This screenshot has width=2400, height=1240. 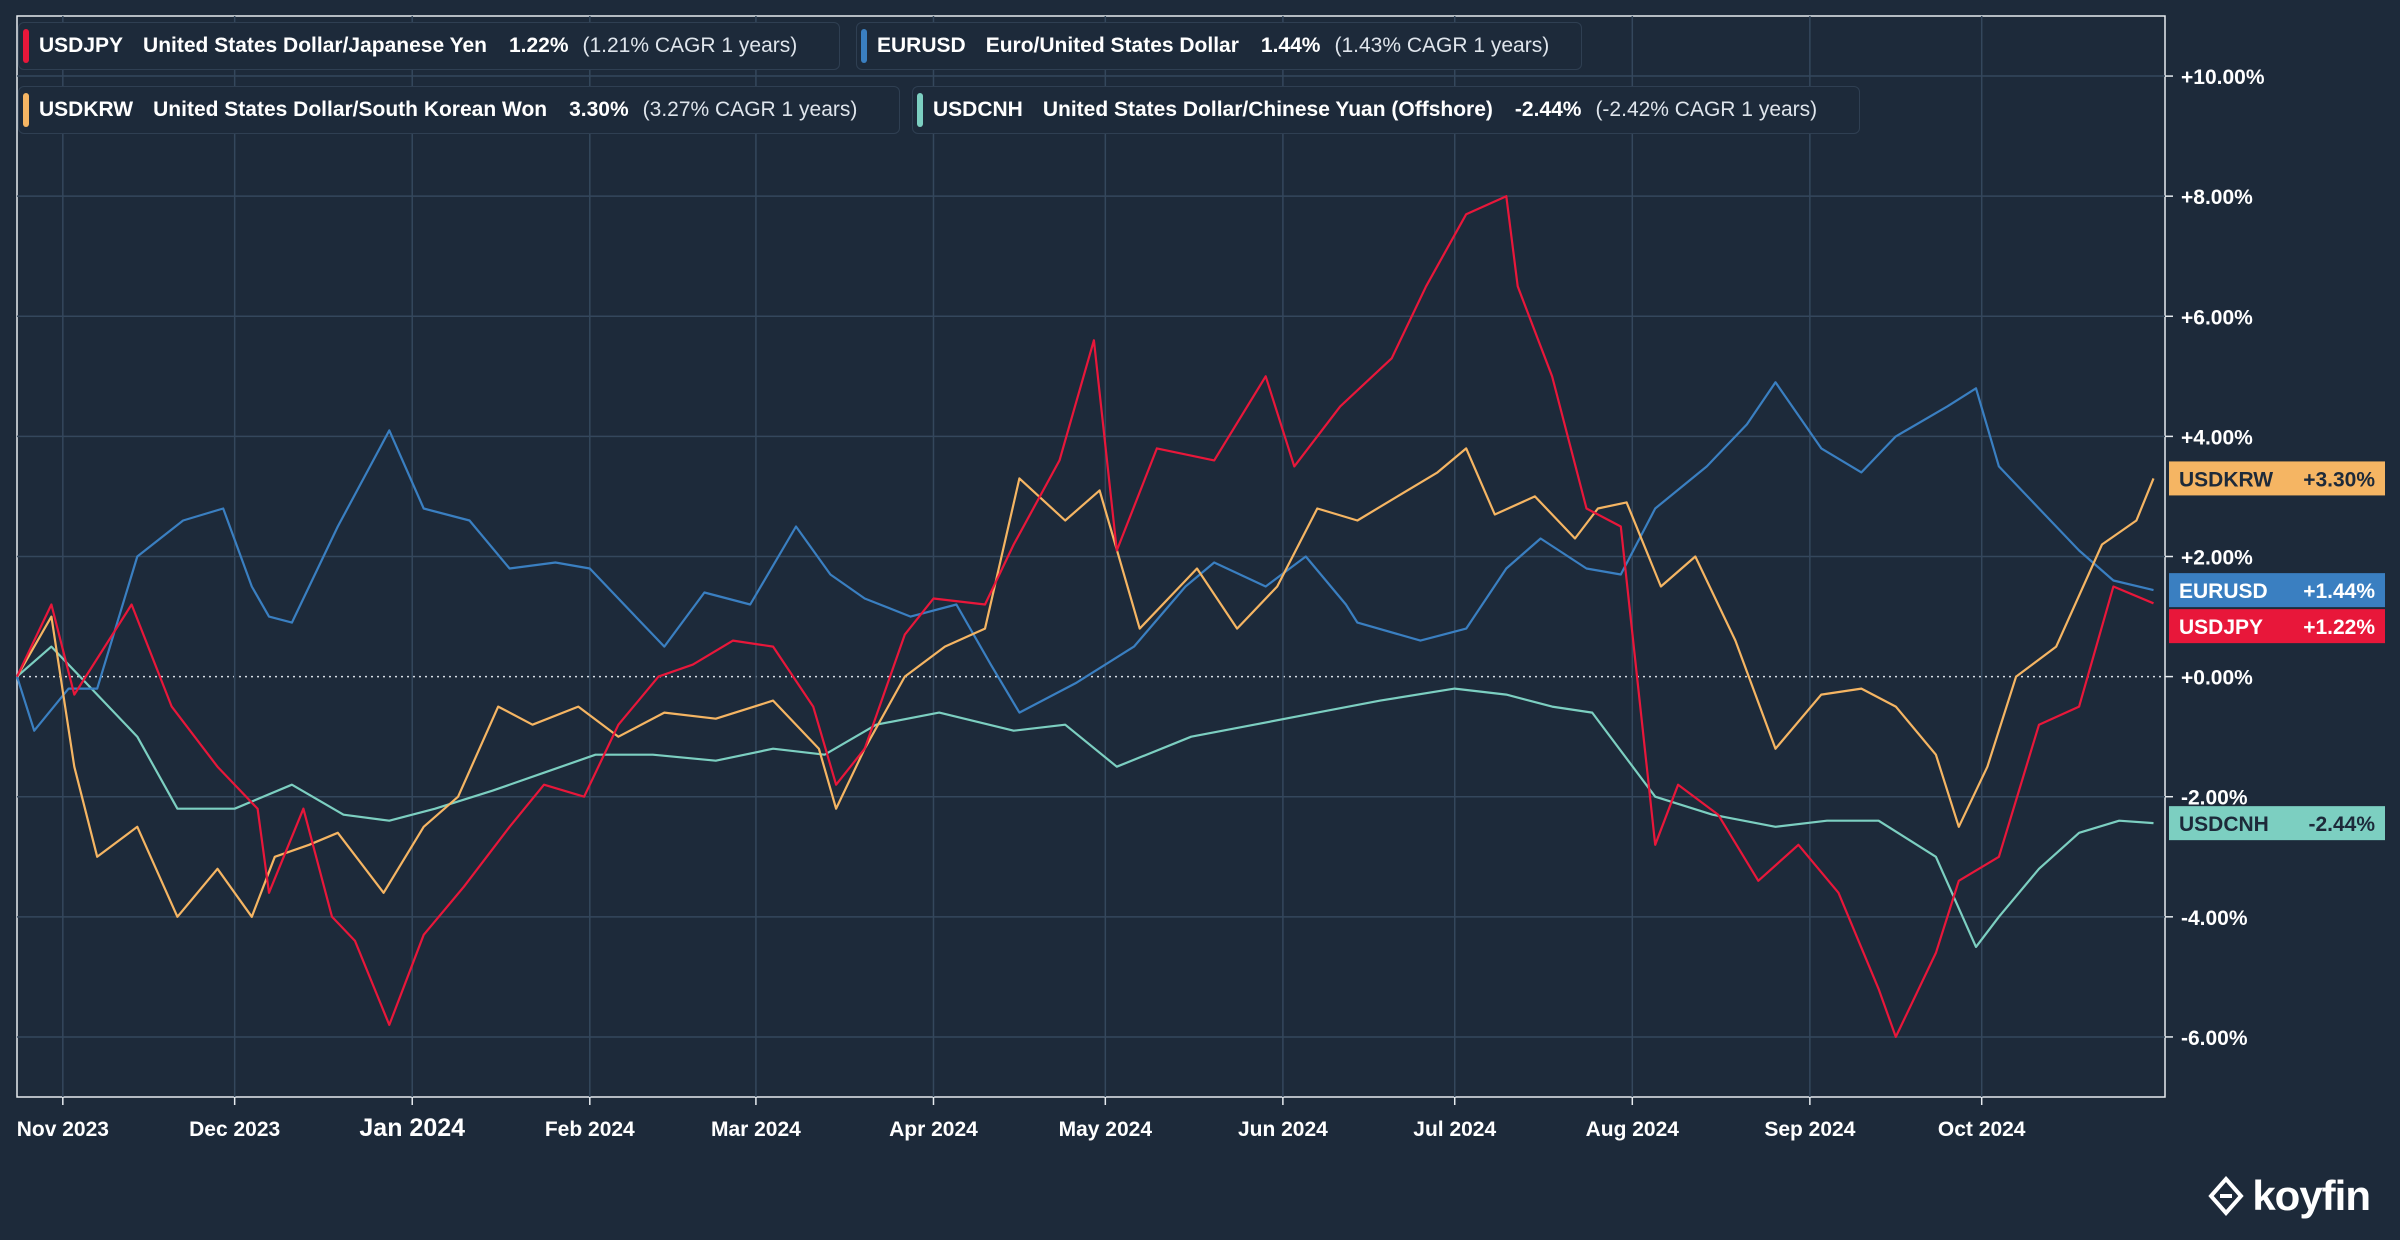 I want to click on x-tick-label: May 2024, so click(x=1106, y=1129).